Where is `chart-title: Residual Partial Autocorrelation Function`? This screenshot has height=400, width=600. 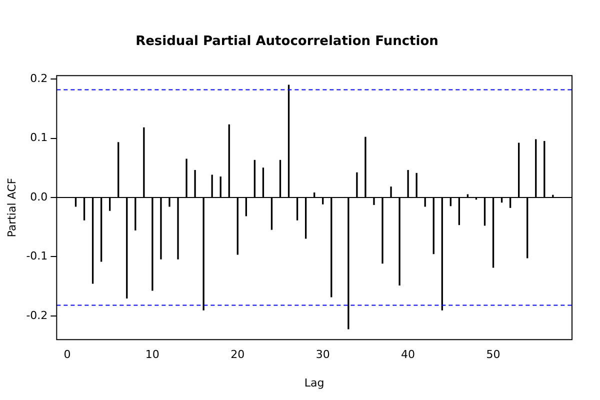 chart-title: Residual Partial Autocorrelation Function is located at coordinates (287, 42).